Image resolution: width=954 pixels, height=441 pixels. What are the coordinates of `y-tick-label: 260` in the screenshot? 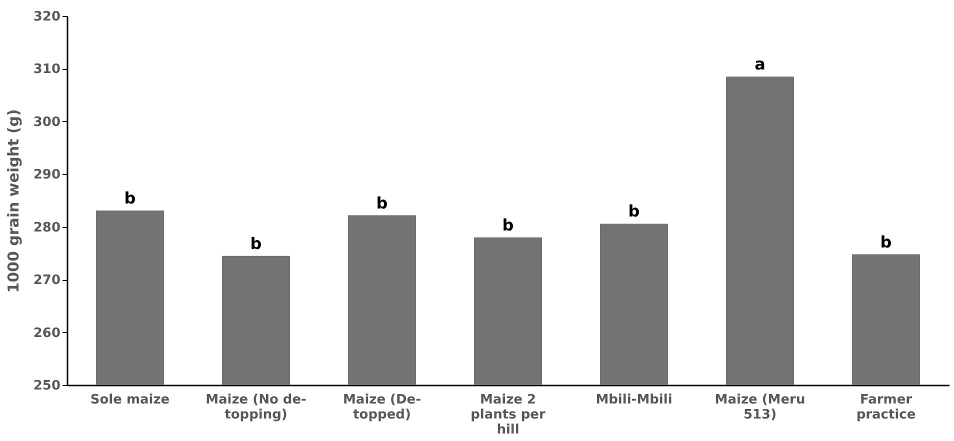 It's located at (46, 333).